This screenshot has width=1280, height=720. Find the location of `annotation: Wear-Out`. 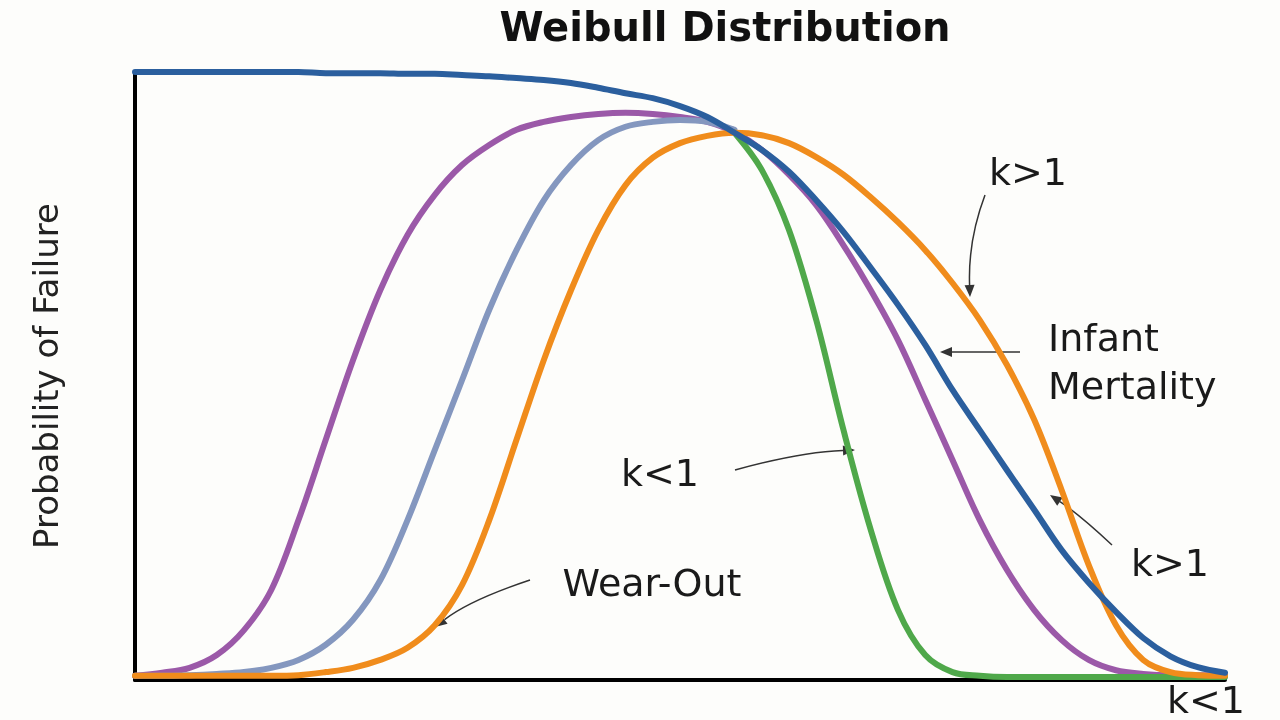

annotation: Wear-Out is located at coordinates (652, 583).